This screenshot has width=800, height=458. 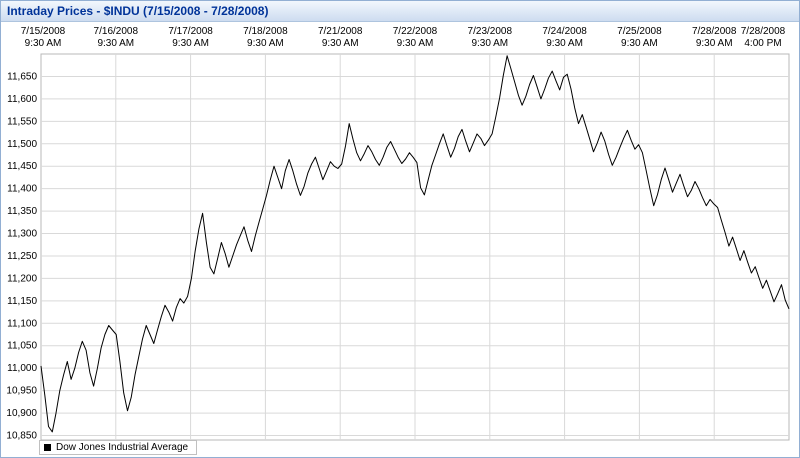 What do you see at coordinates (116, 31) in the screenshot?
I see `x-axis-label-date: 7/16/2008` at bounding box center [116, 31].